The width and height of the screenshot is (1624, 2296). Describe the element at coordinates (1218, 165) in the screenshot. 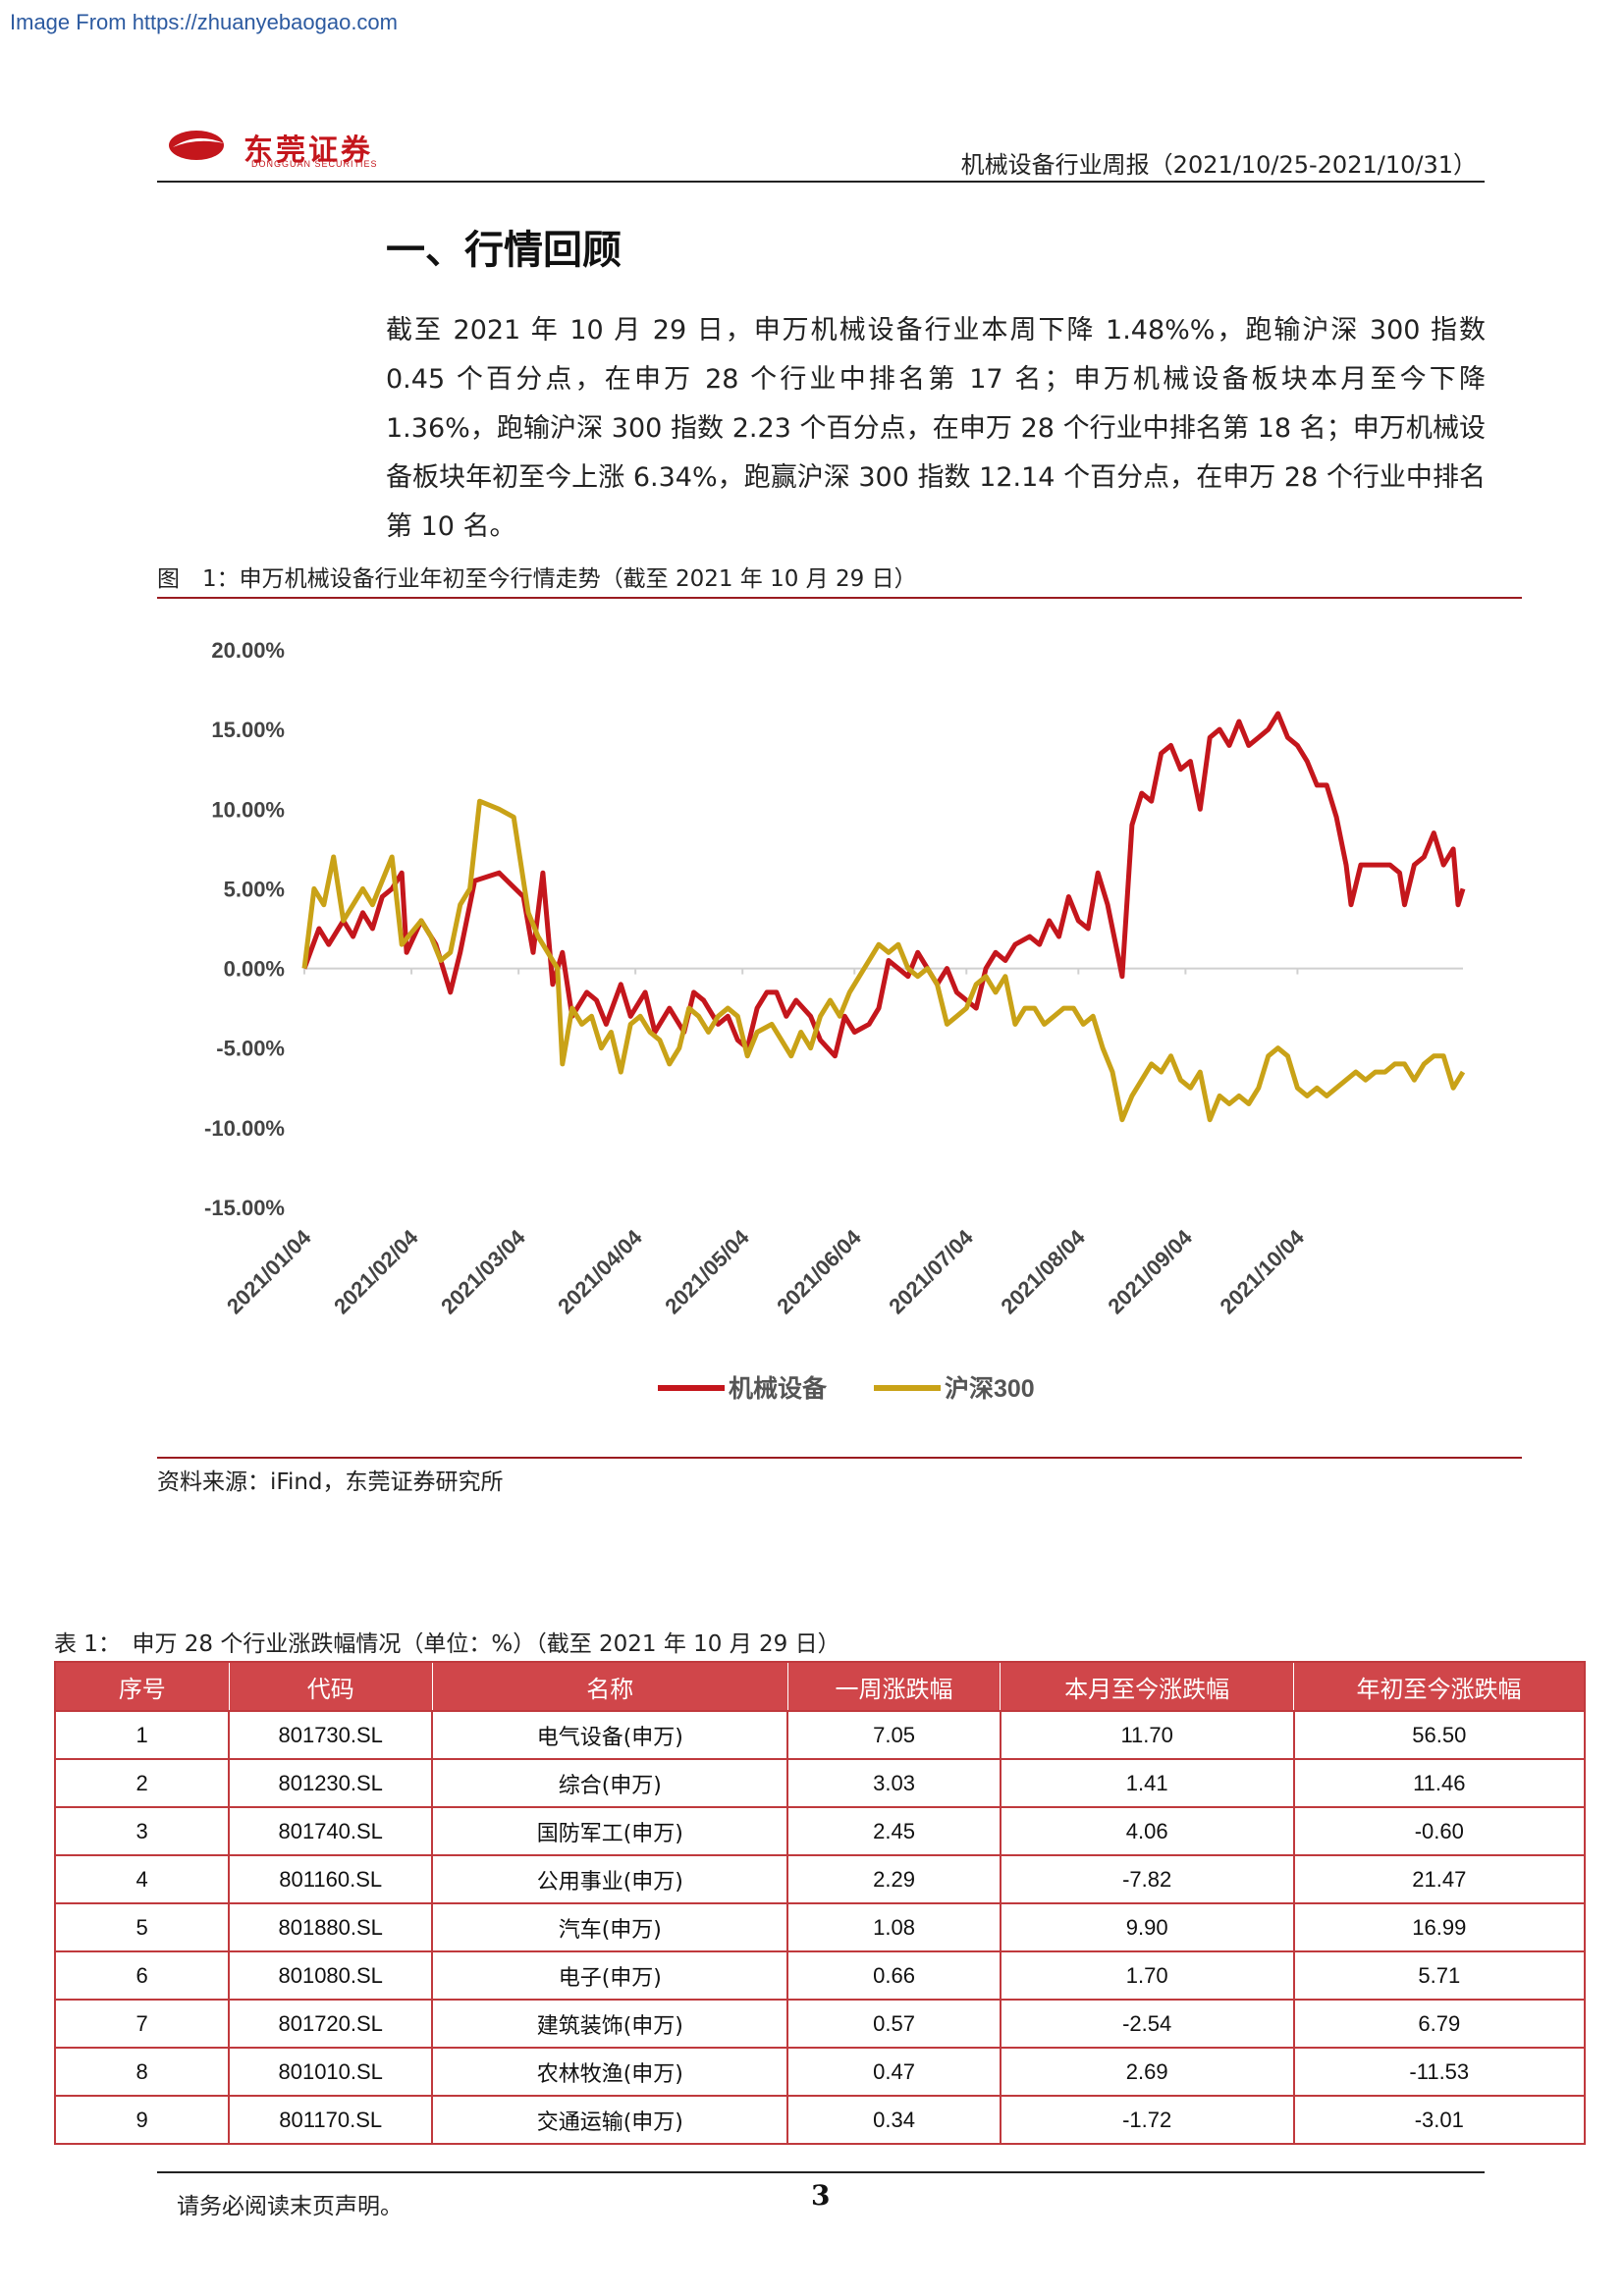

I see `report-header-title: 机械设备行业周报（2021/10/25-2021/10/31）` at that location.